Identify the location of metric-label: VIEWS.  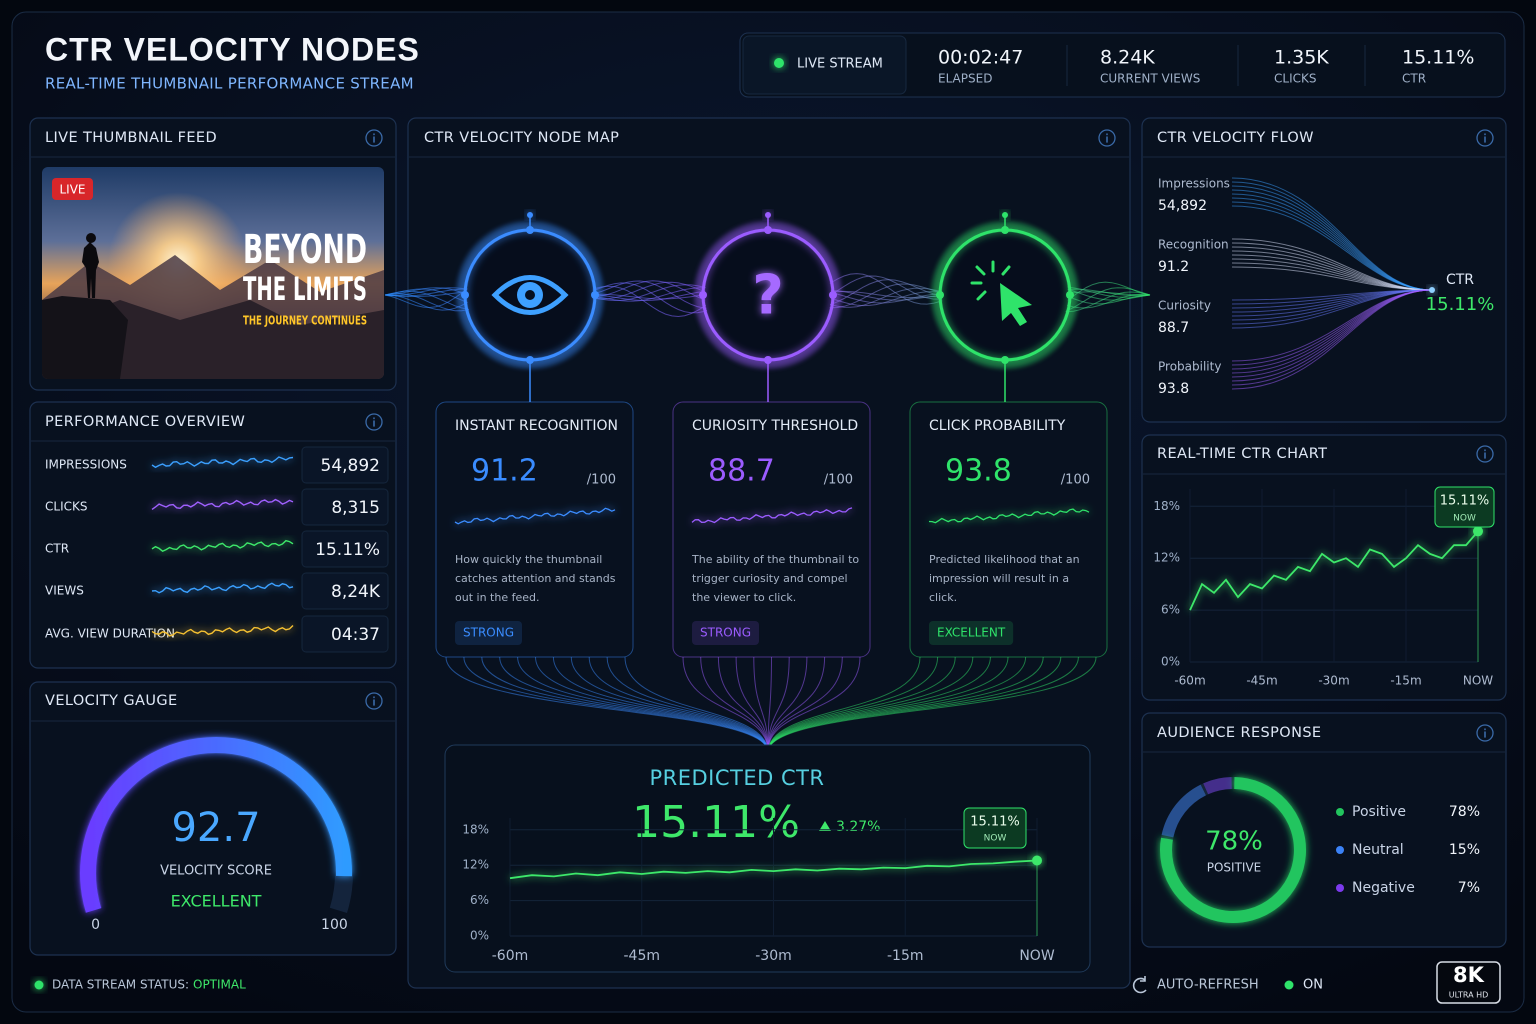
(64, 591).